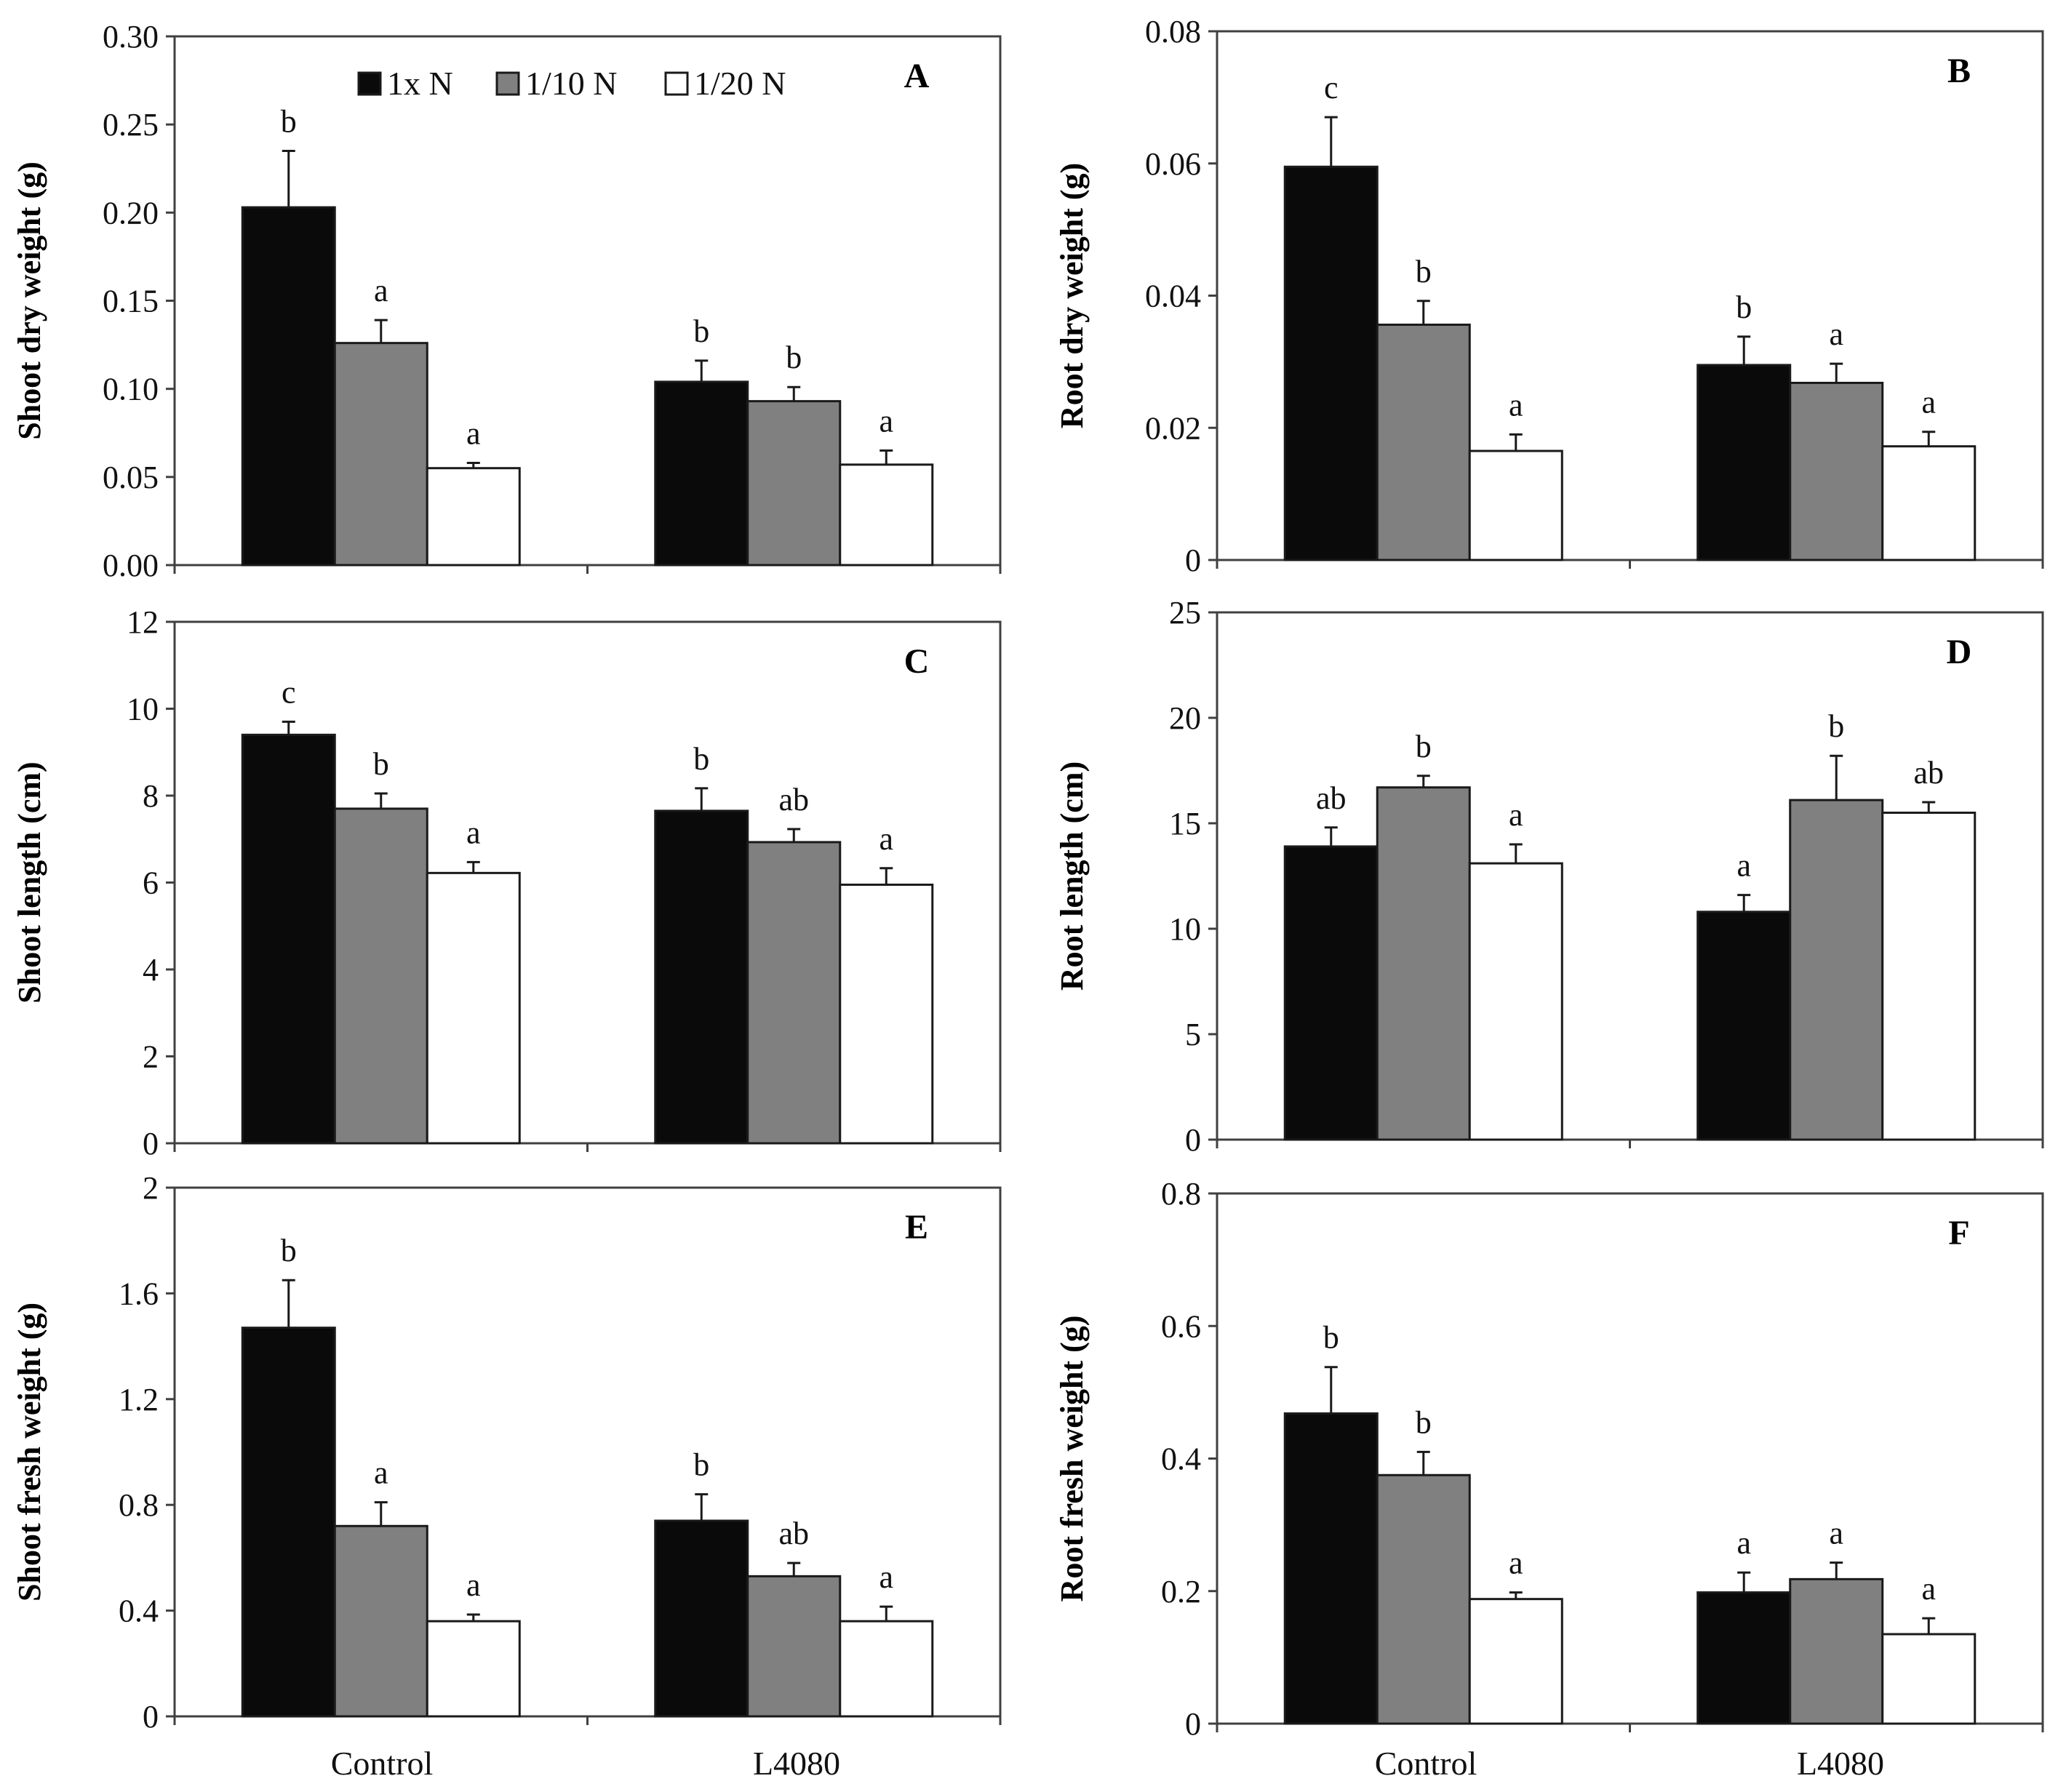  What do you see at coordinates (1630, 875) in the screenshot?
I see `panel-d-frame` at bounding box center [1630, 875].